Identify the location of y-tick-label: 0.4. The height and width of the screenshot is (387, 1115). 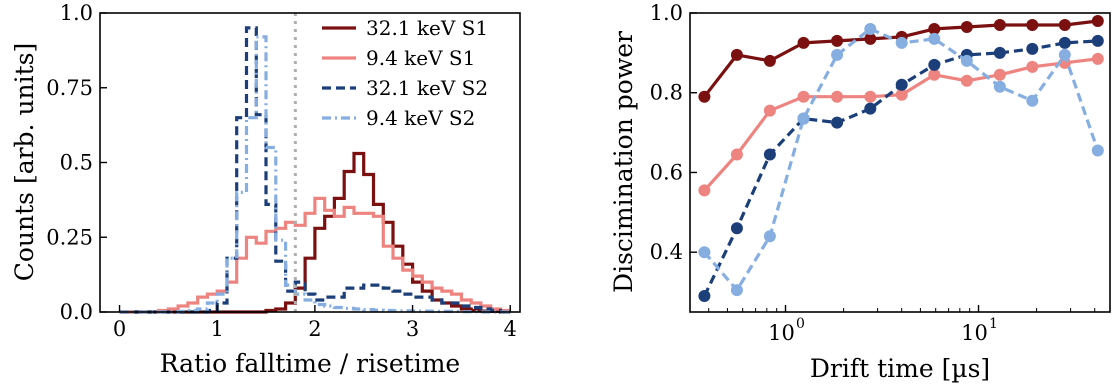
(666, 252).